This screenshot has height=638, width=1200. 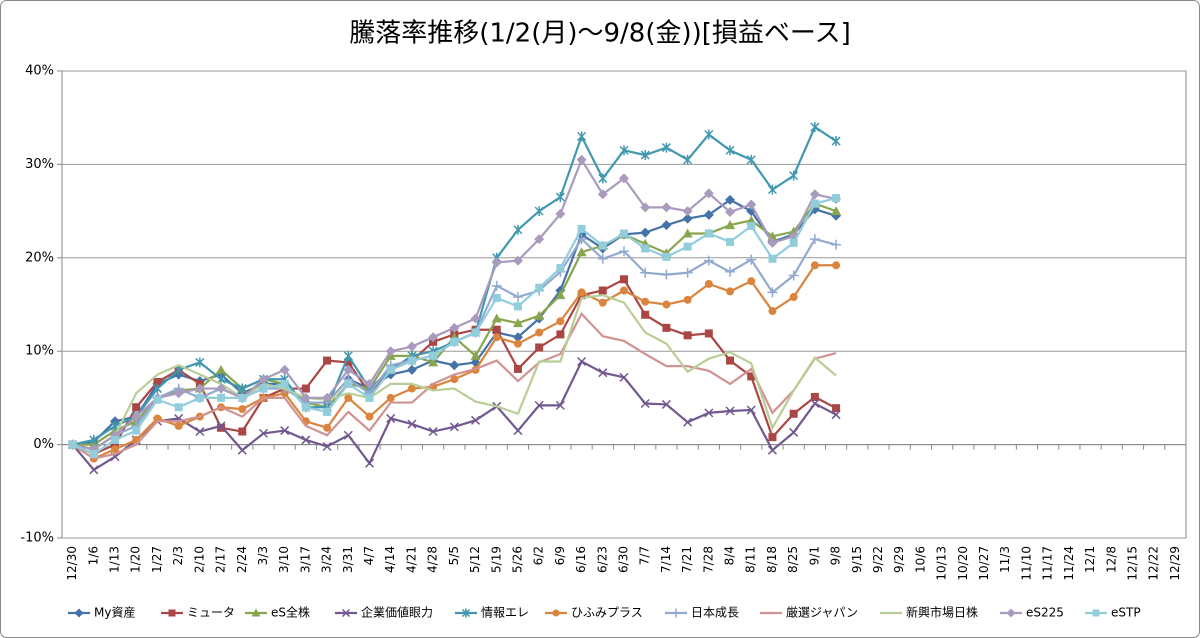 What do you see at coordinates (1005, 559) in the screenshot?
I see `x-tick-label: 11/3` at bounding box center [1005, 559].